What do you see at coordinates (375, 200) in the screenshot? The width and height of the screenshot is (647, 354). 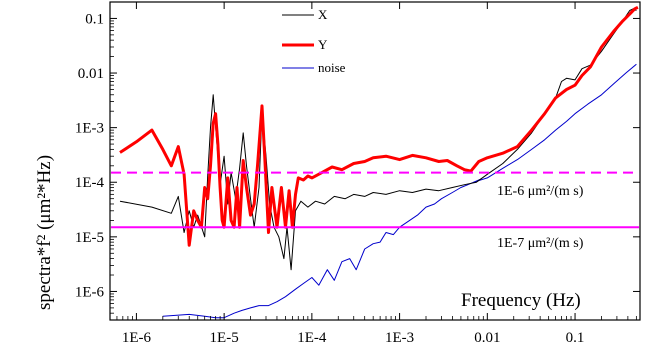 I see `reference-lines-layer` at bounding box center [375, 200].